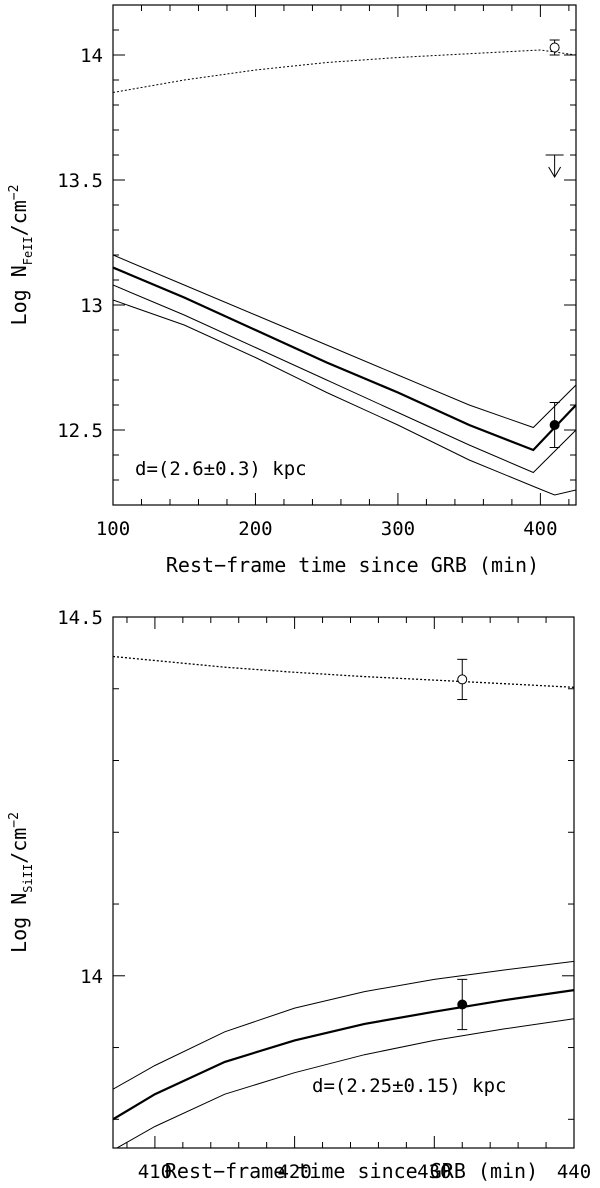 This screenshot has width=600, height=1188. Describe the element at coordinates (434, 1172) in the screenshot. I see `bottom-xtick-label: 430` at that location.